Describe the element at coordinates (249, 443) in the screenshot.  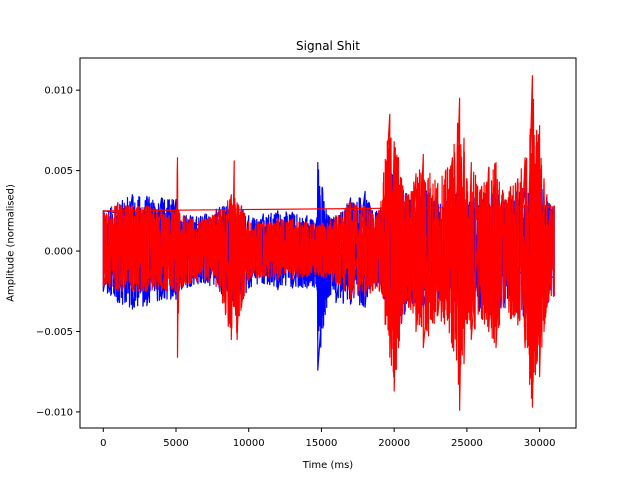
I see `x-tick-label: 10000` at that location.